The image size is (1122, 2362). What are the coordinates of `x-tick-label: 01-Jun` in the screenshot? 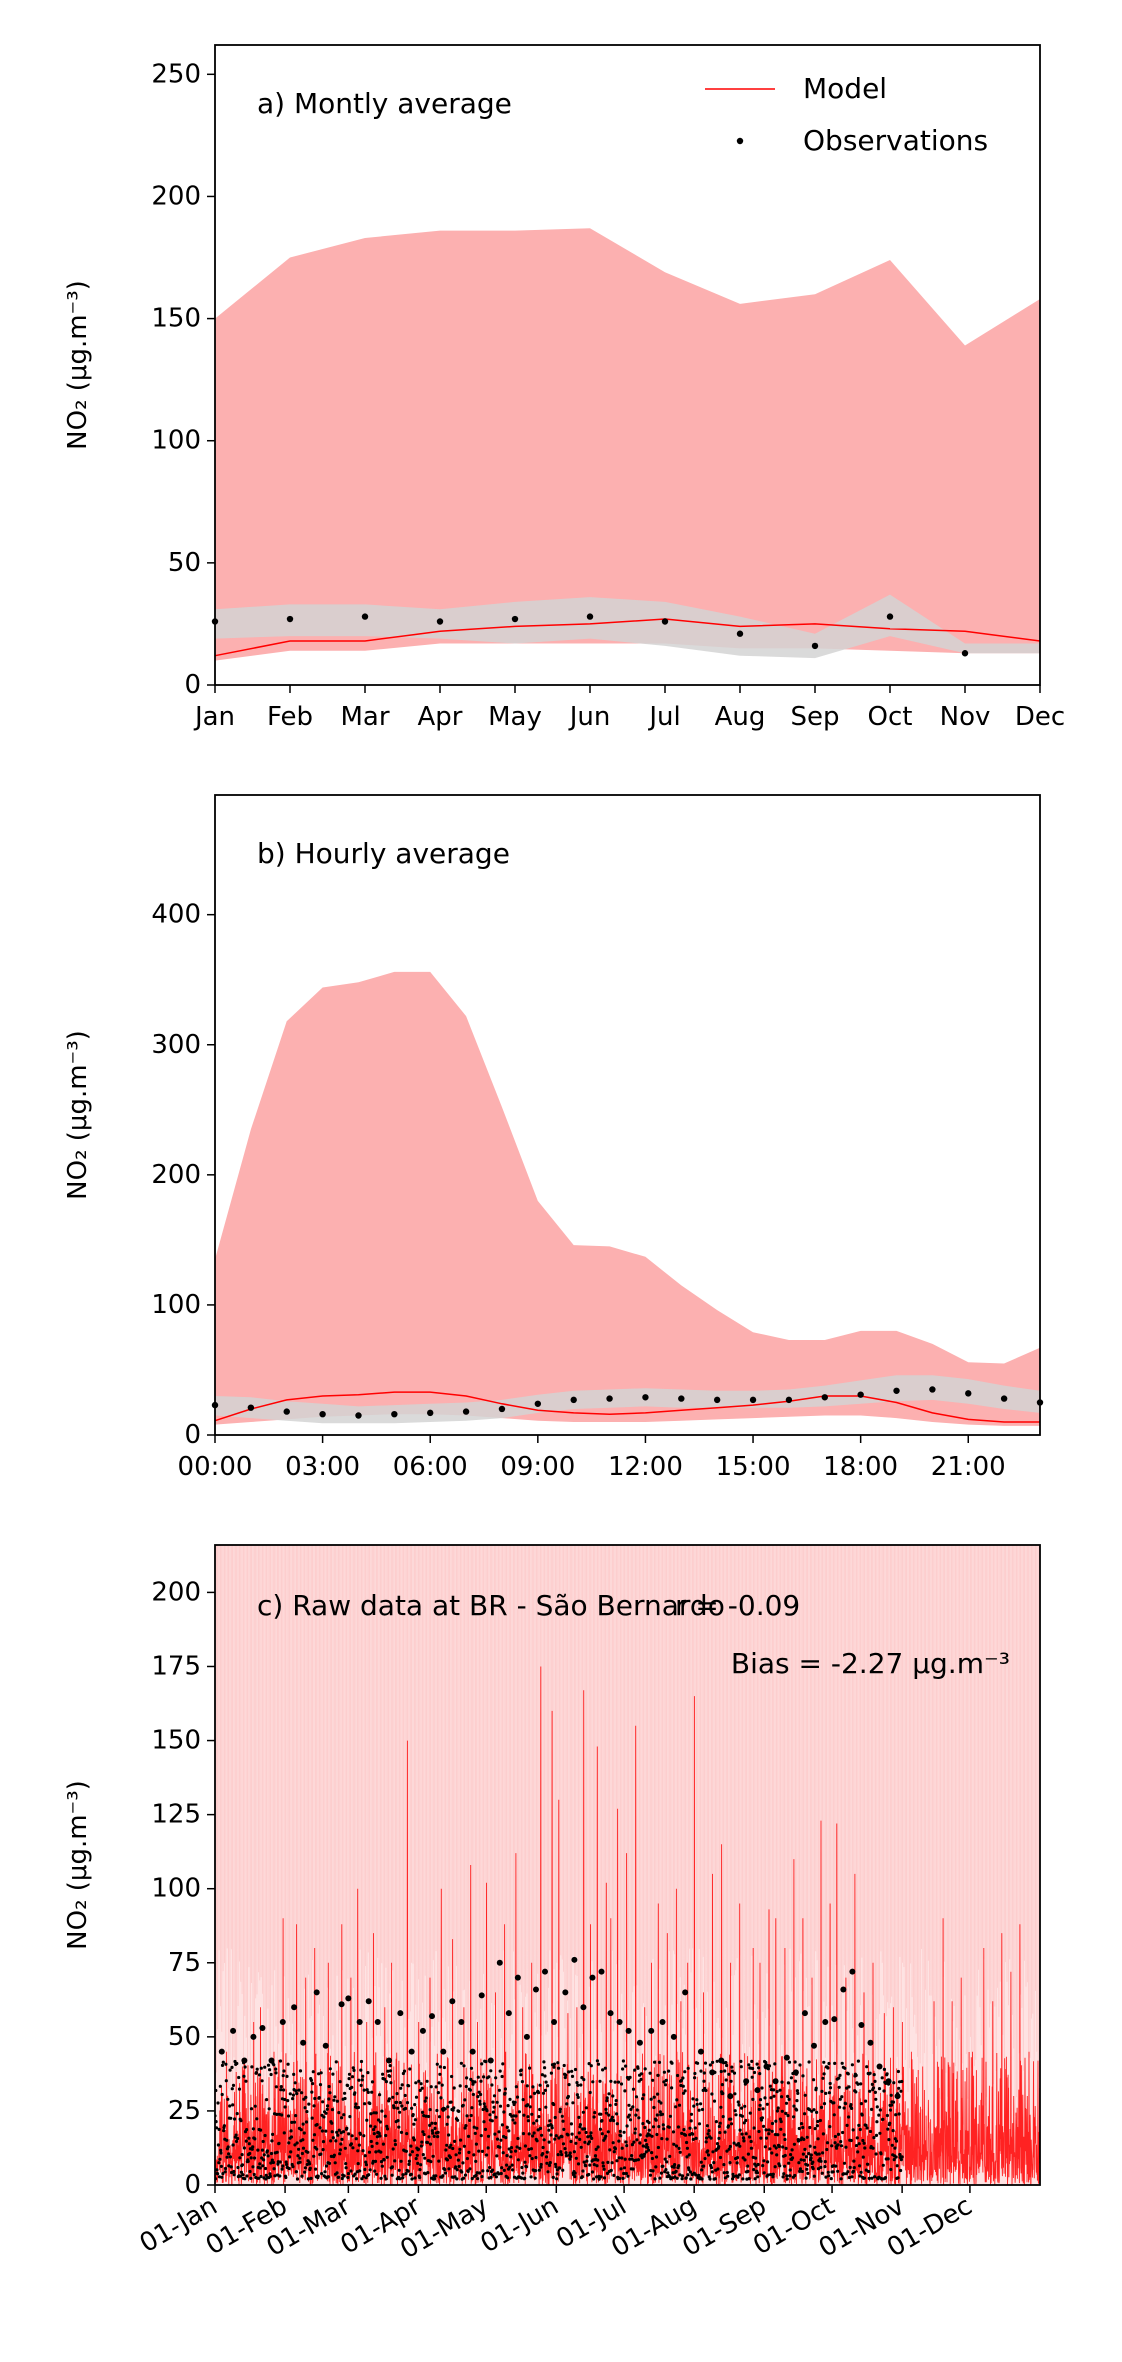 It's located at (520, 2225).